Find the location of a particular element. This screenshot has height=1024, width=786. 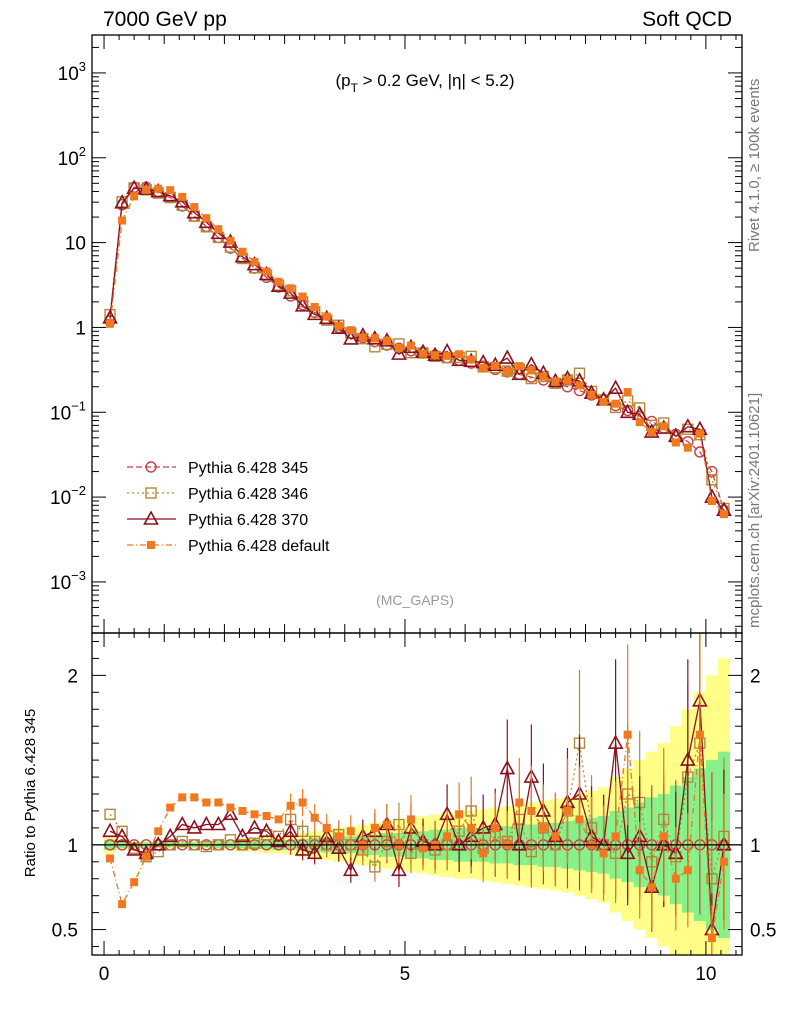

legend-marker-s346 is located at coordinates (151, 493).